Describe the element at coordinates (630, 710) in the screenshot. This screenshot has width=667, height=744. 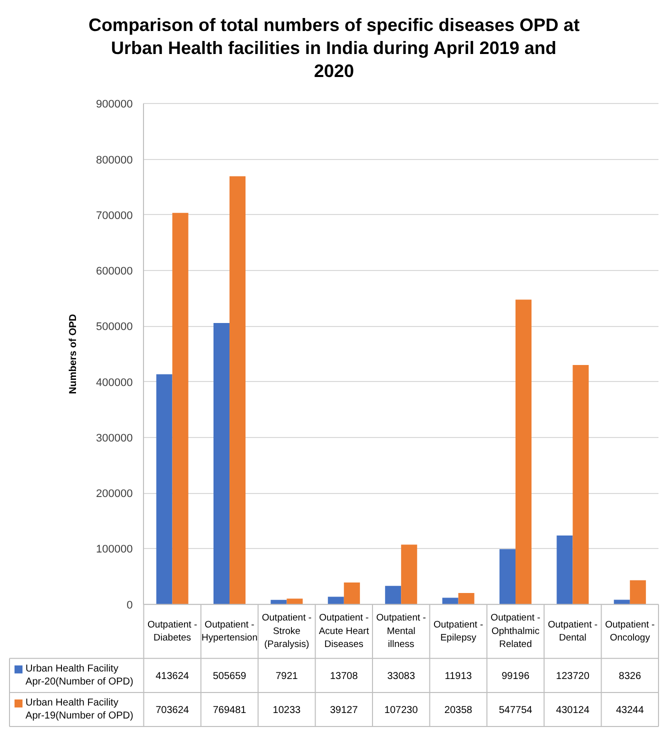
I see `data-label: 43244` at that location.